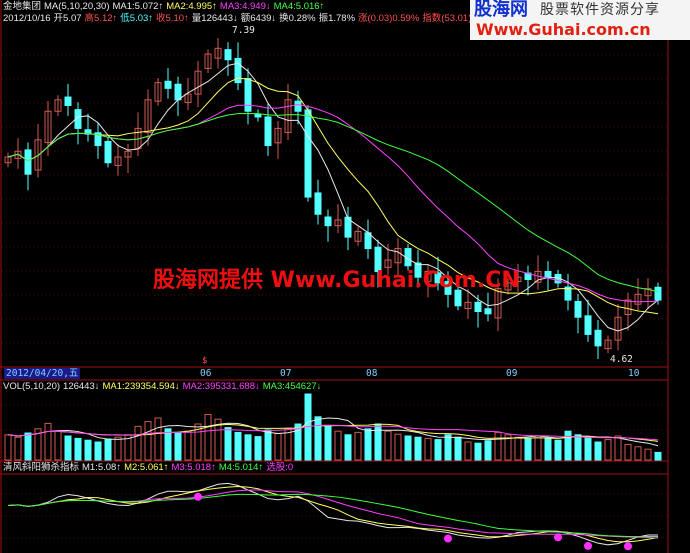 The width and height of the screenshot is (690, 553). Describe the element at coordinates (22, 6) in the screenshot. I see `stock-name: 金地集团` at that location.